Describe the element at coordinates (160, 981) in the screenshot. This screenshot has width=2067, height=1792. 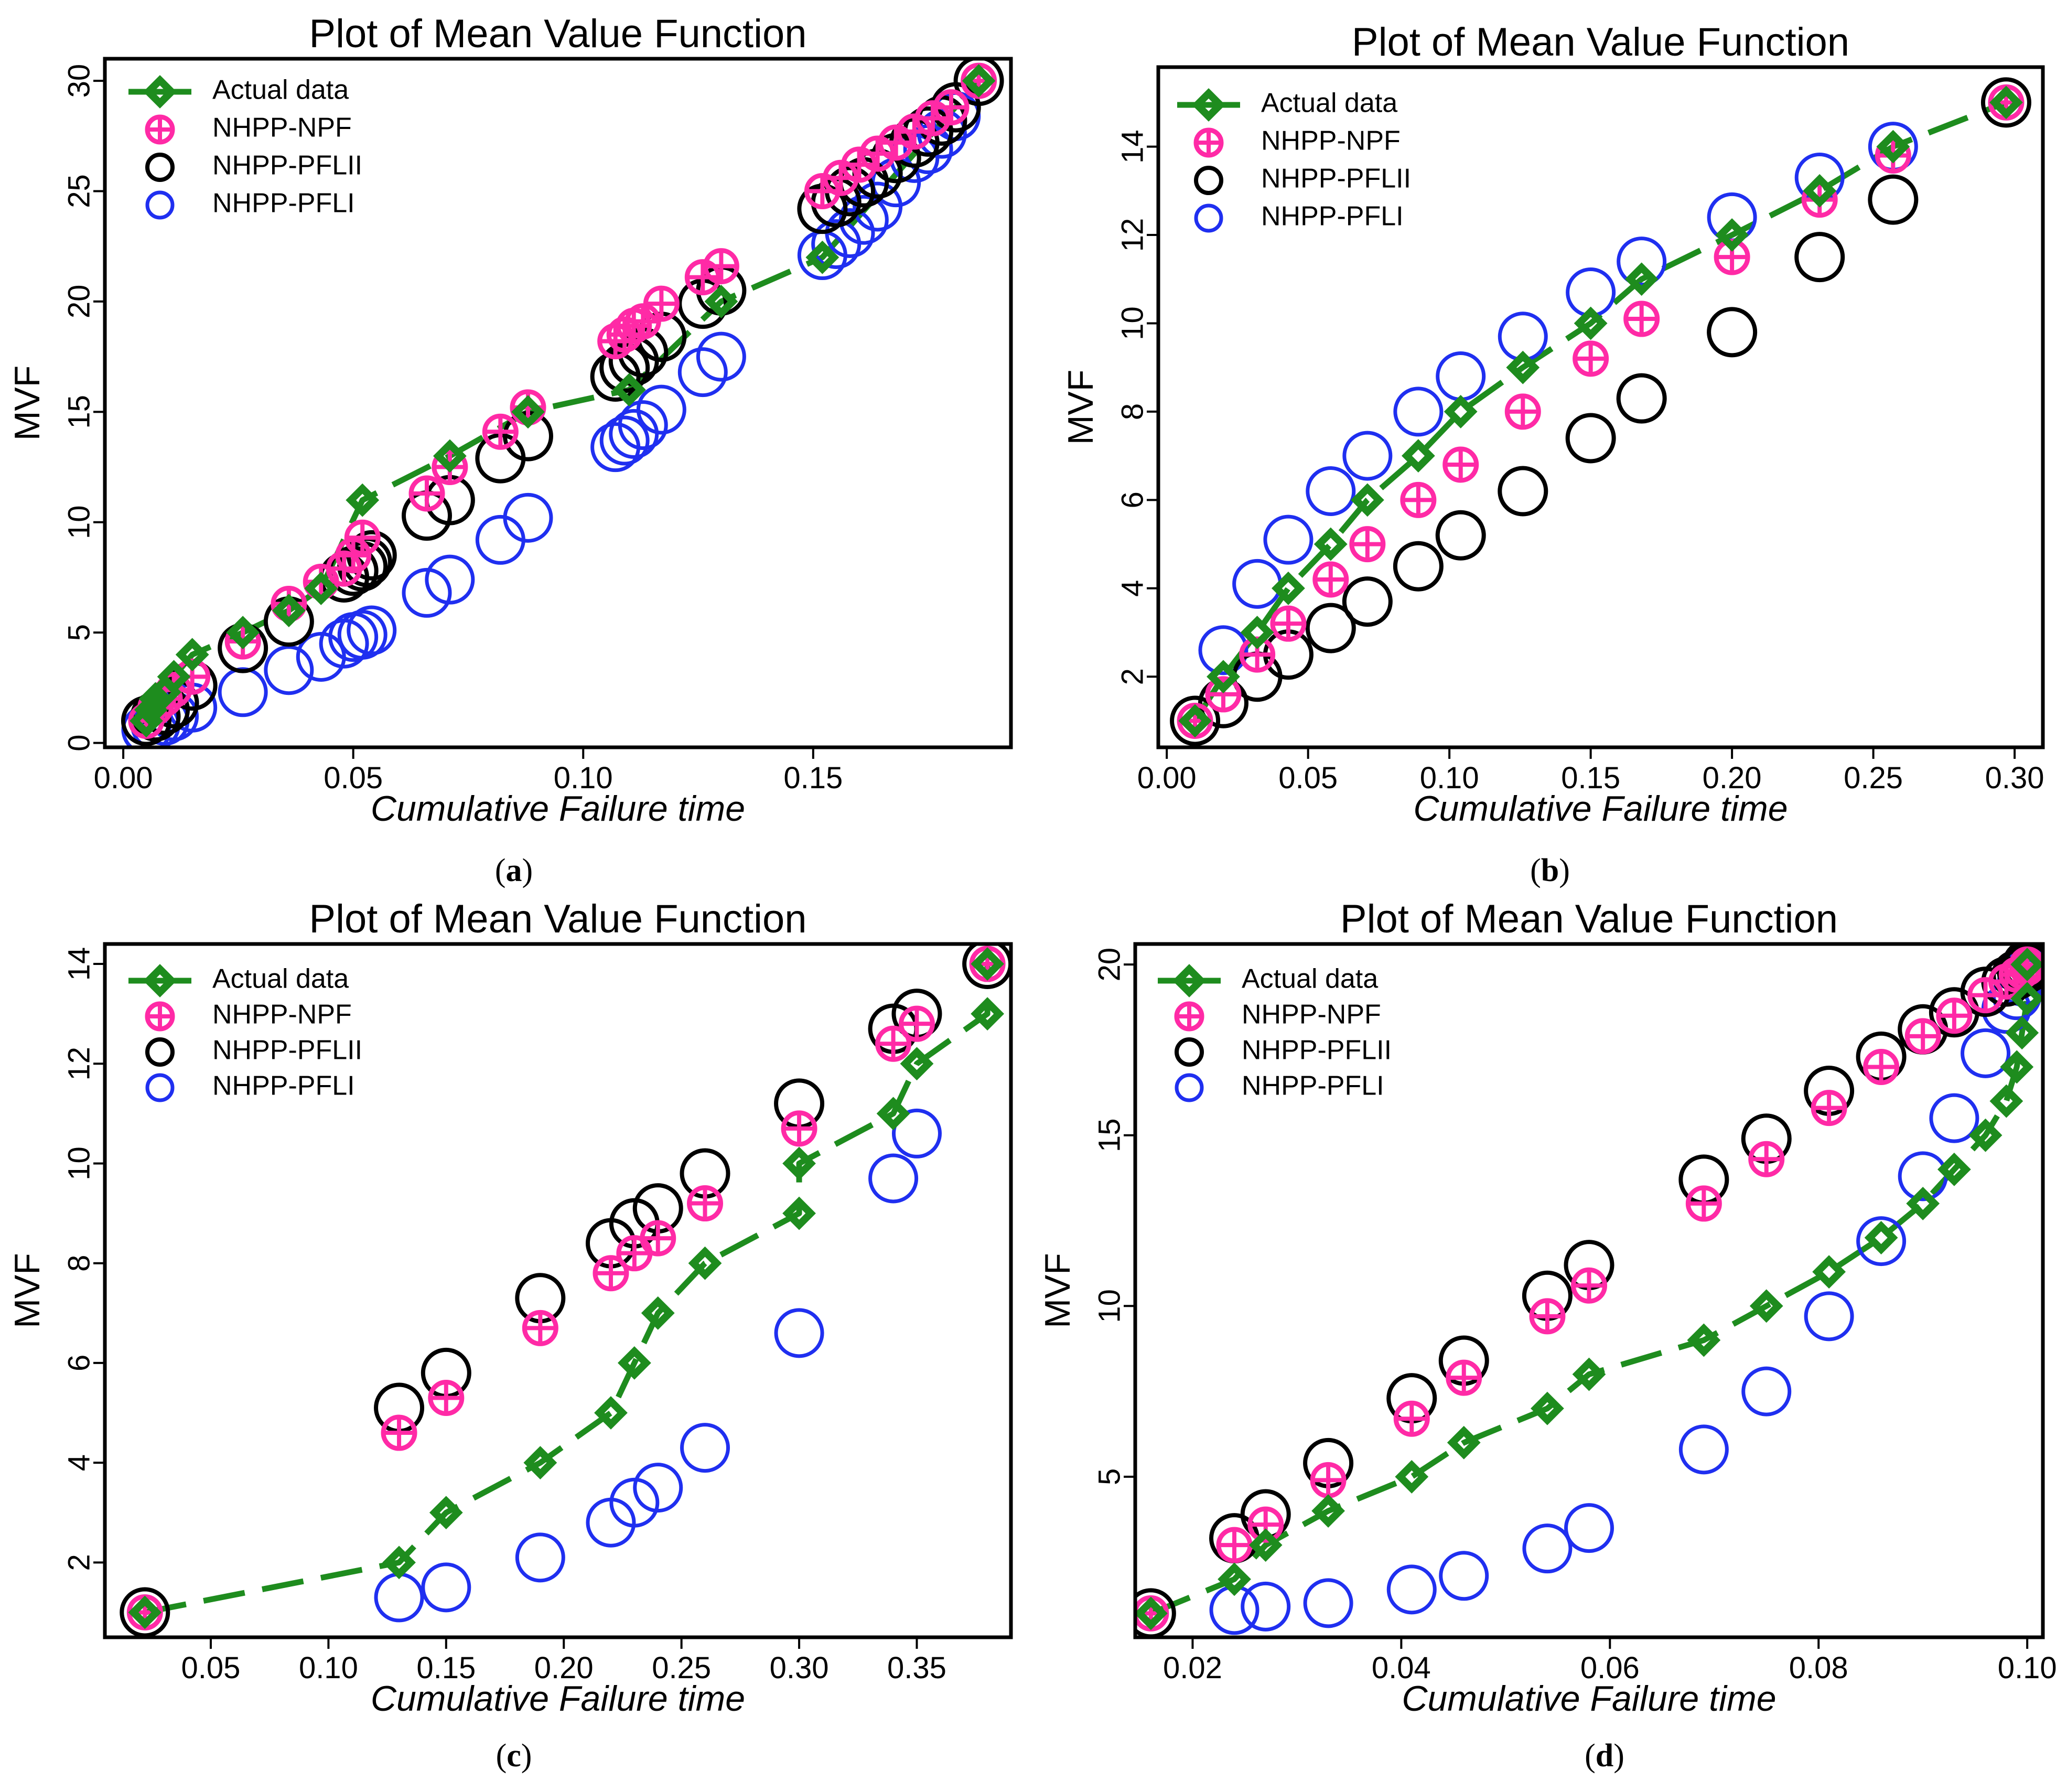
I see `legend-actual-diamond` at that location.